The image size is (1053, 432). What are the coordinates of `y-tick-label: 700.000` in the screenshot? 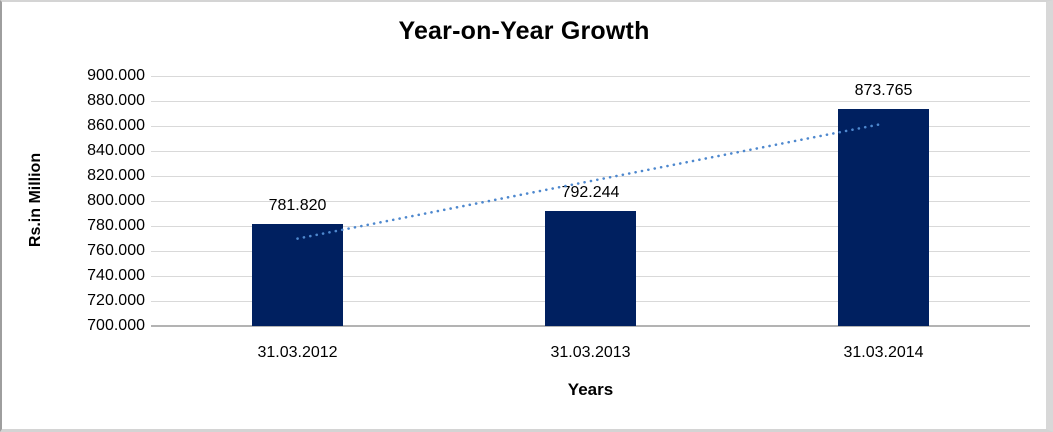 It's located at (116, 325).